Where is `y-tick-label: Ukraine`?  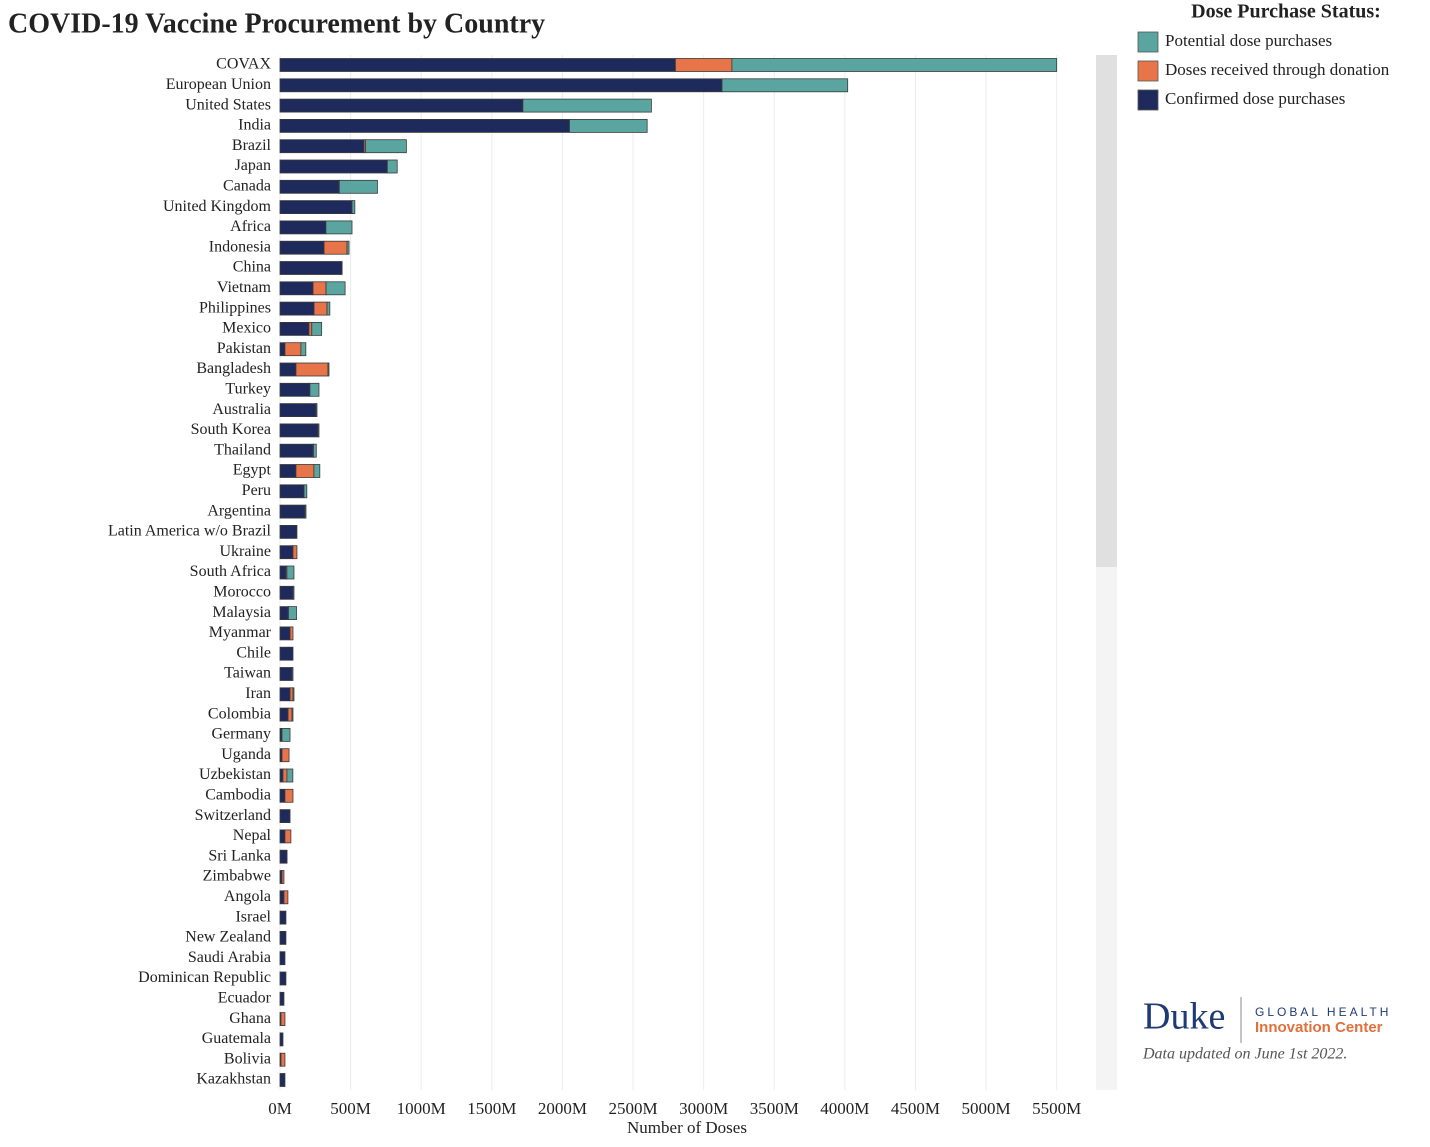
y-tick-label: Ukraine is located at coordinates (245, 551).